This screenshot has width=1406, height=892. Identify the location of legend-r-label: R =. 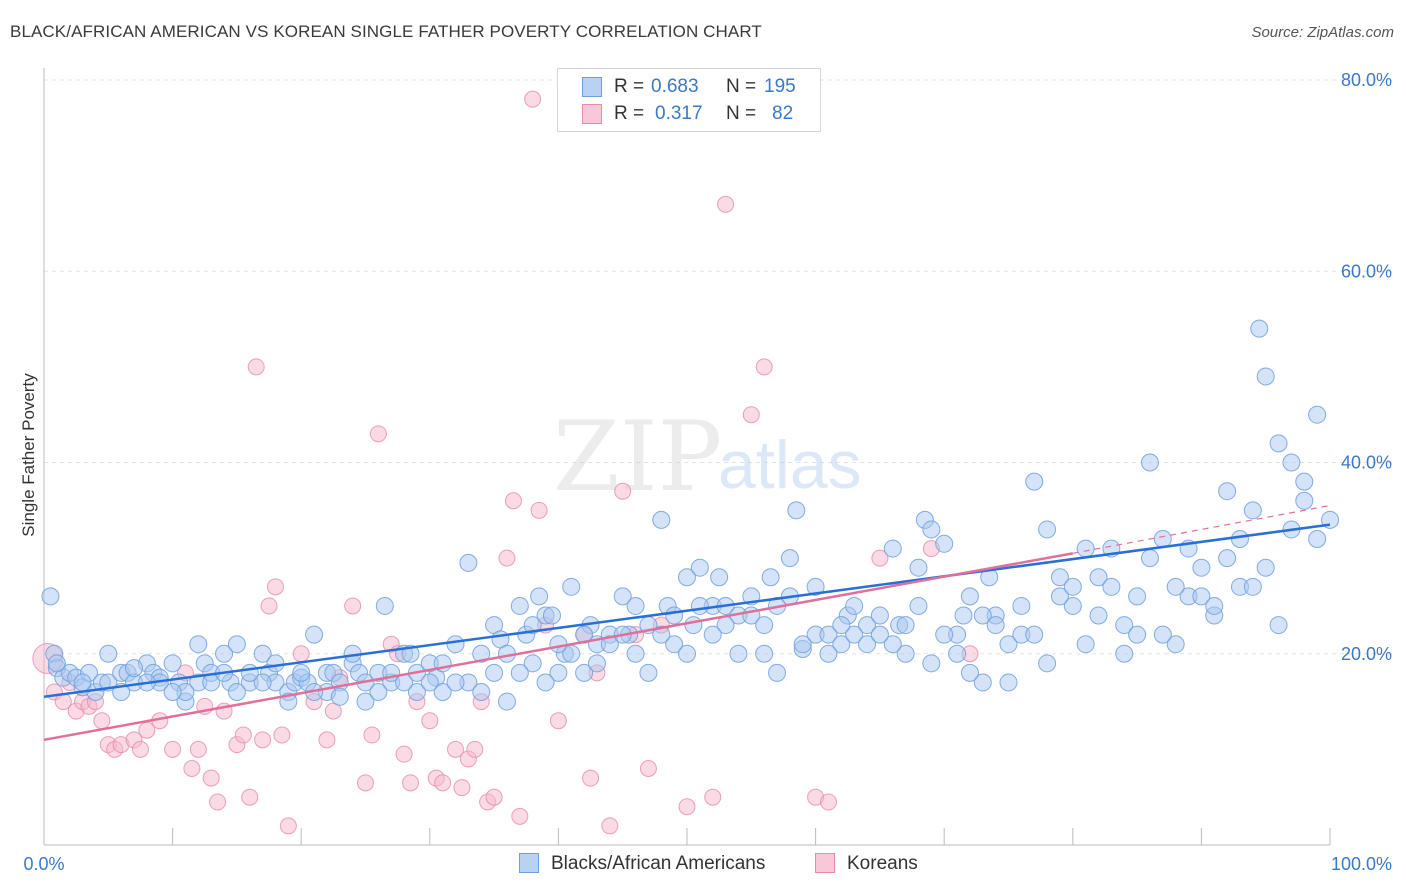
(629, 113).